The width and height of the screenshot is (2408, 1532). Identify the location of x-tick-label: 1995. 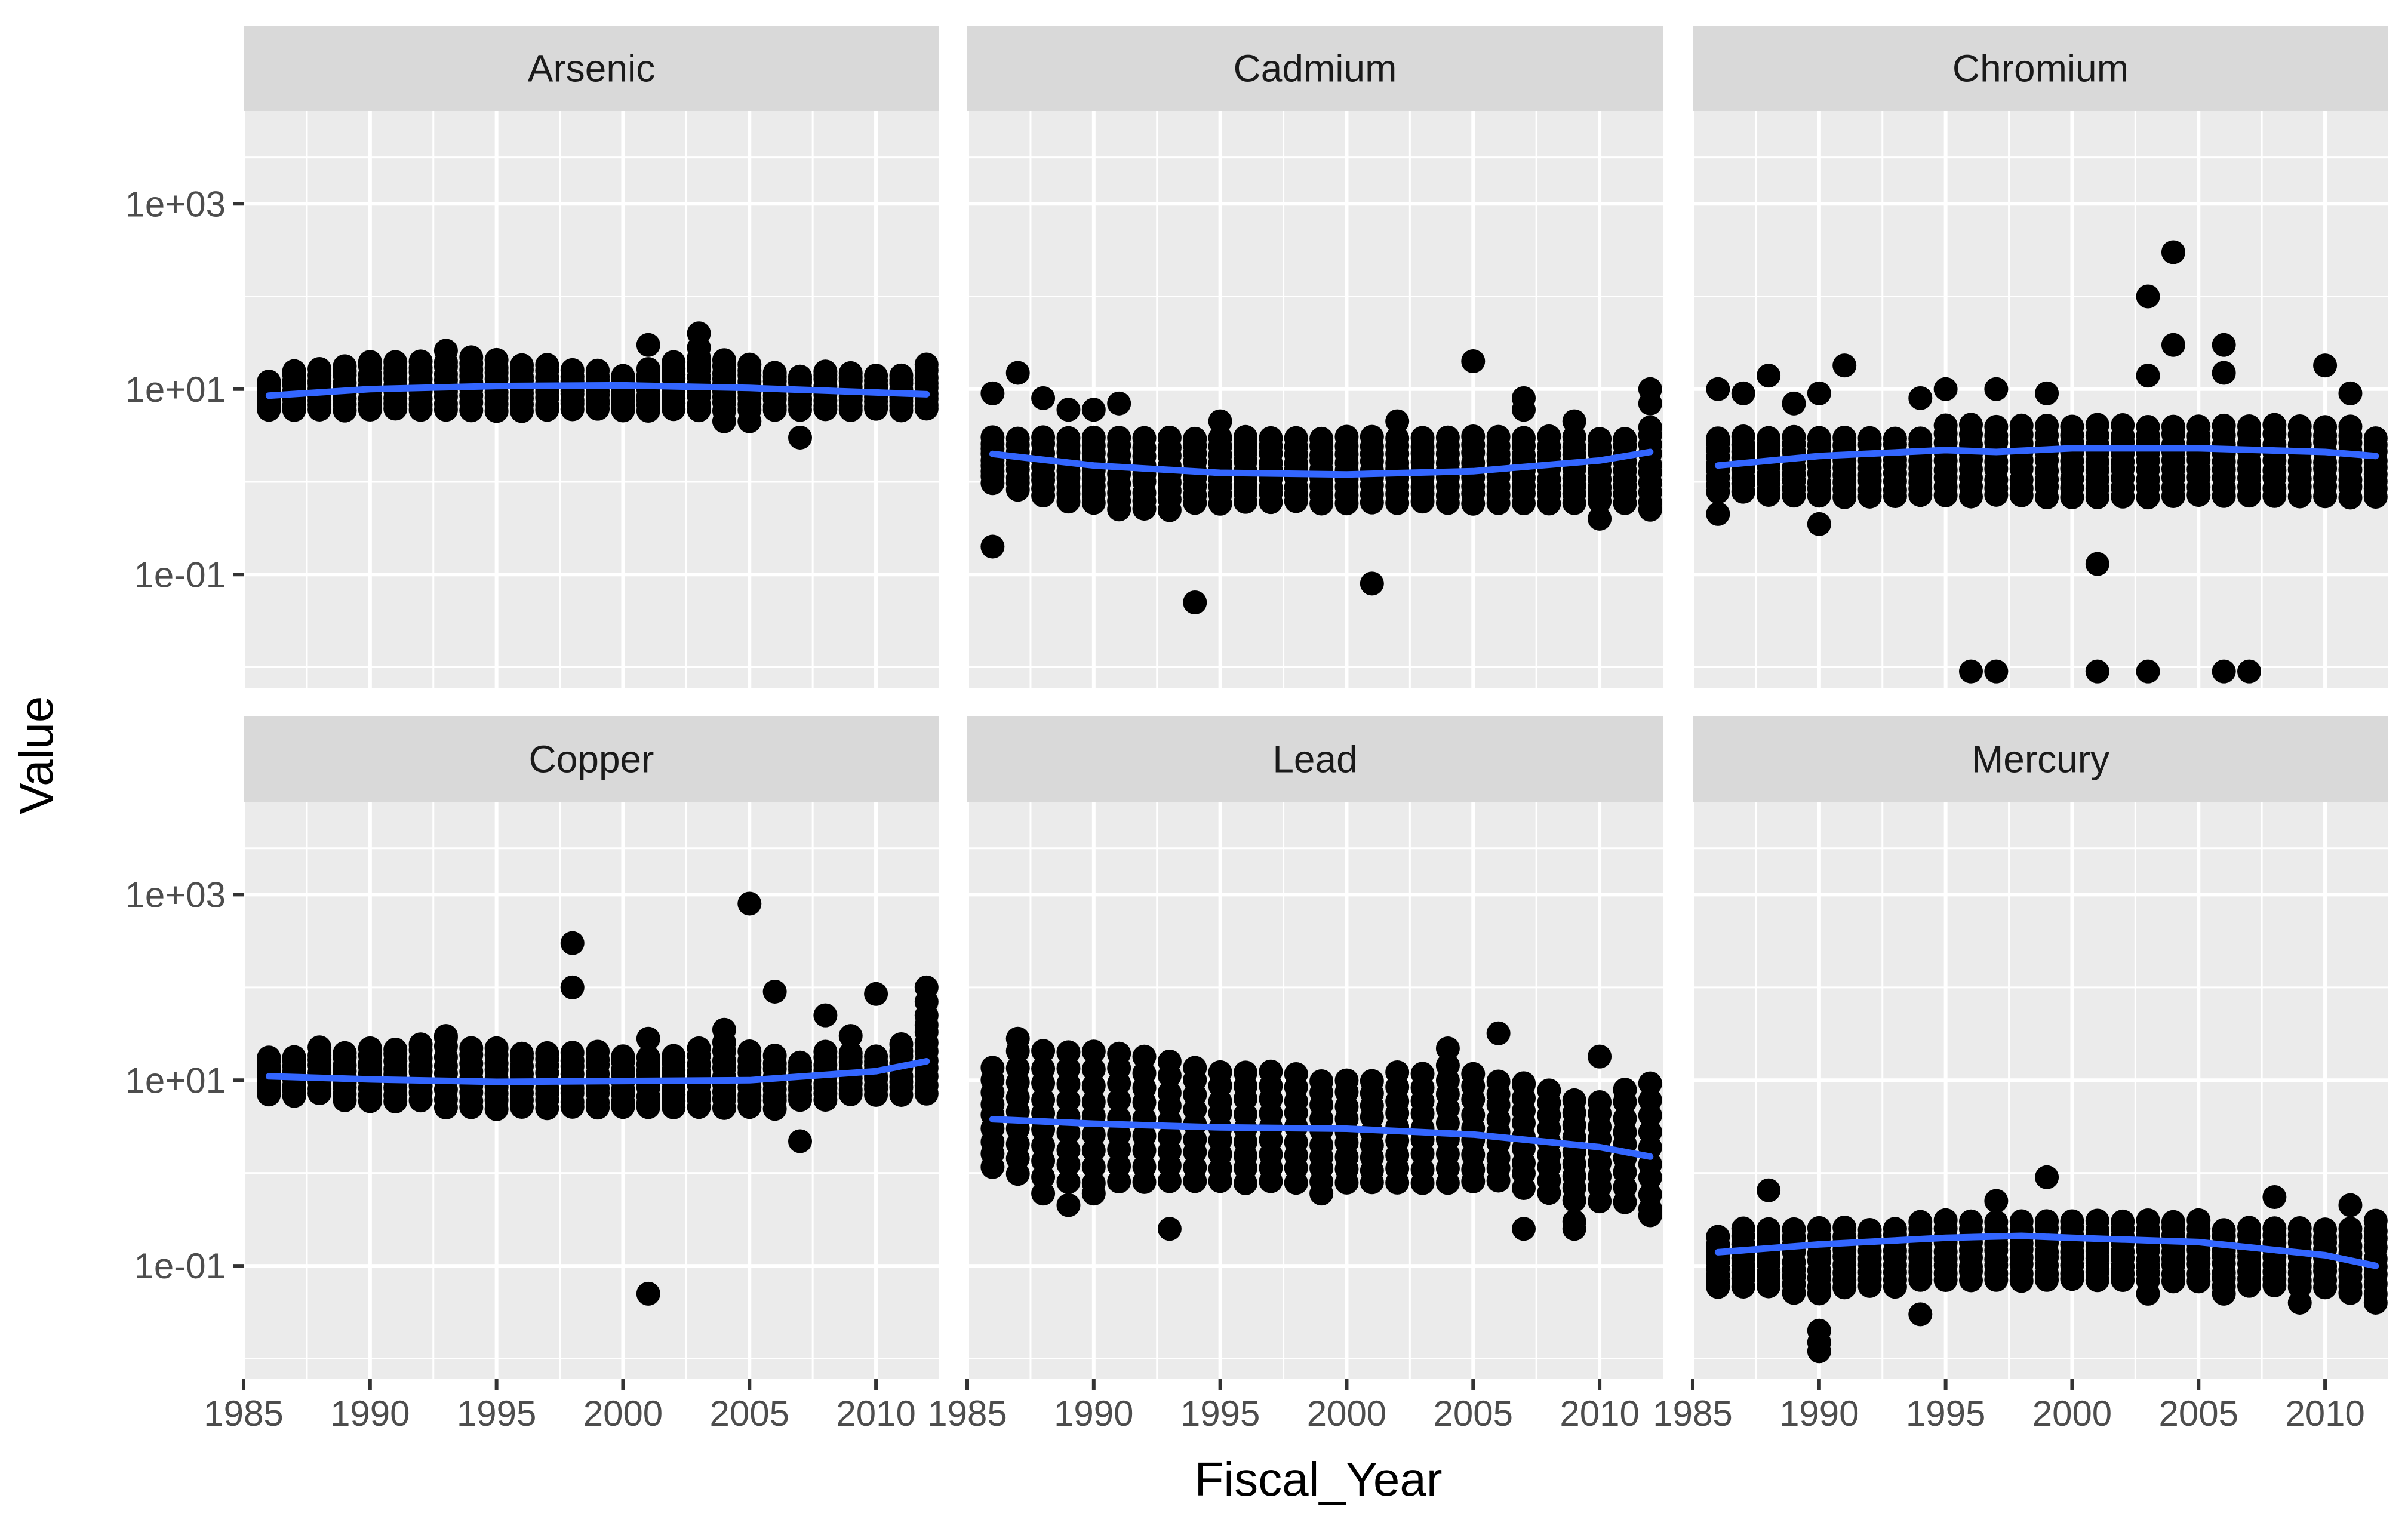
(1945, 1413).